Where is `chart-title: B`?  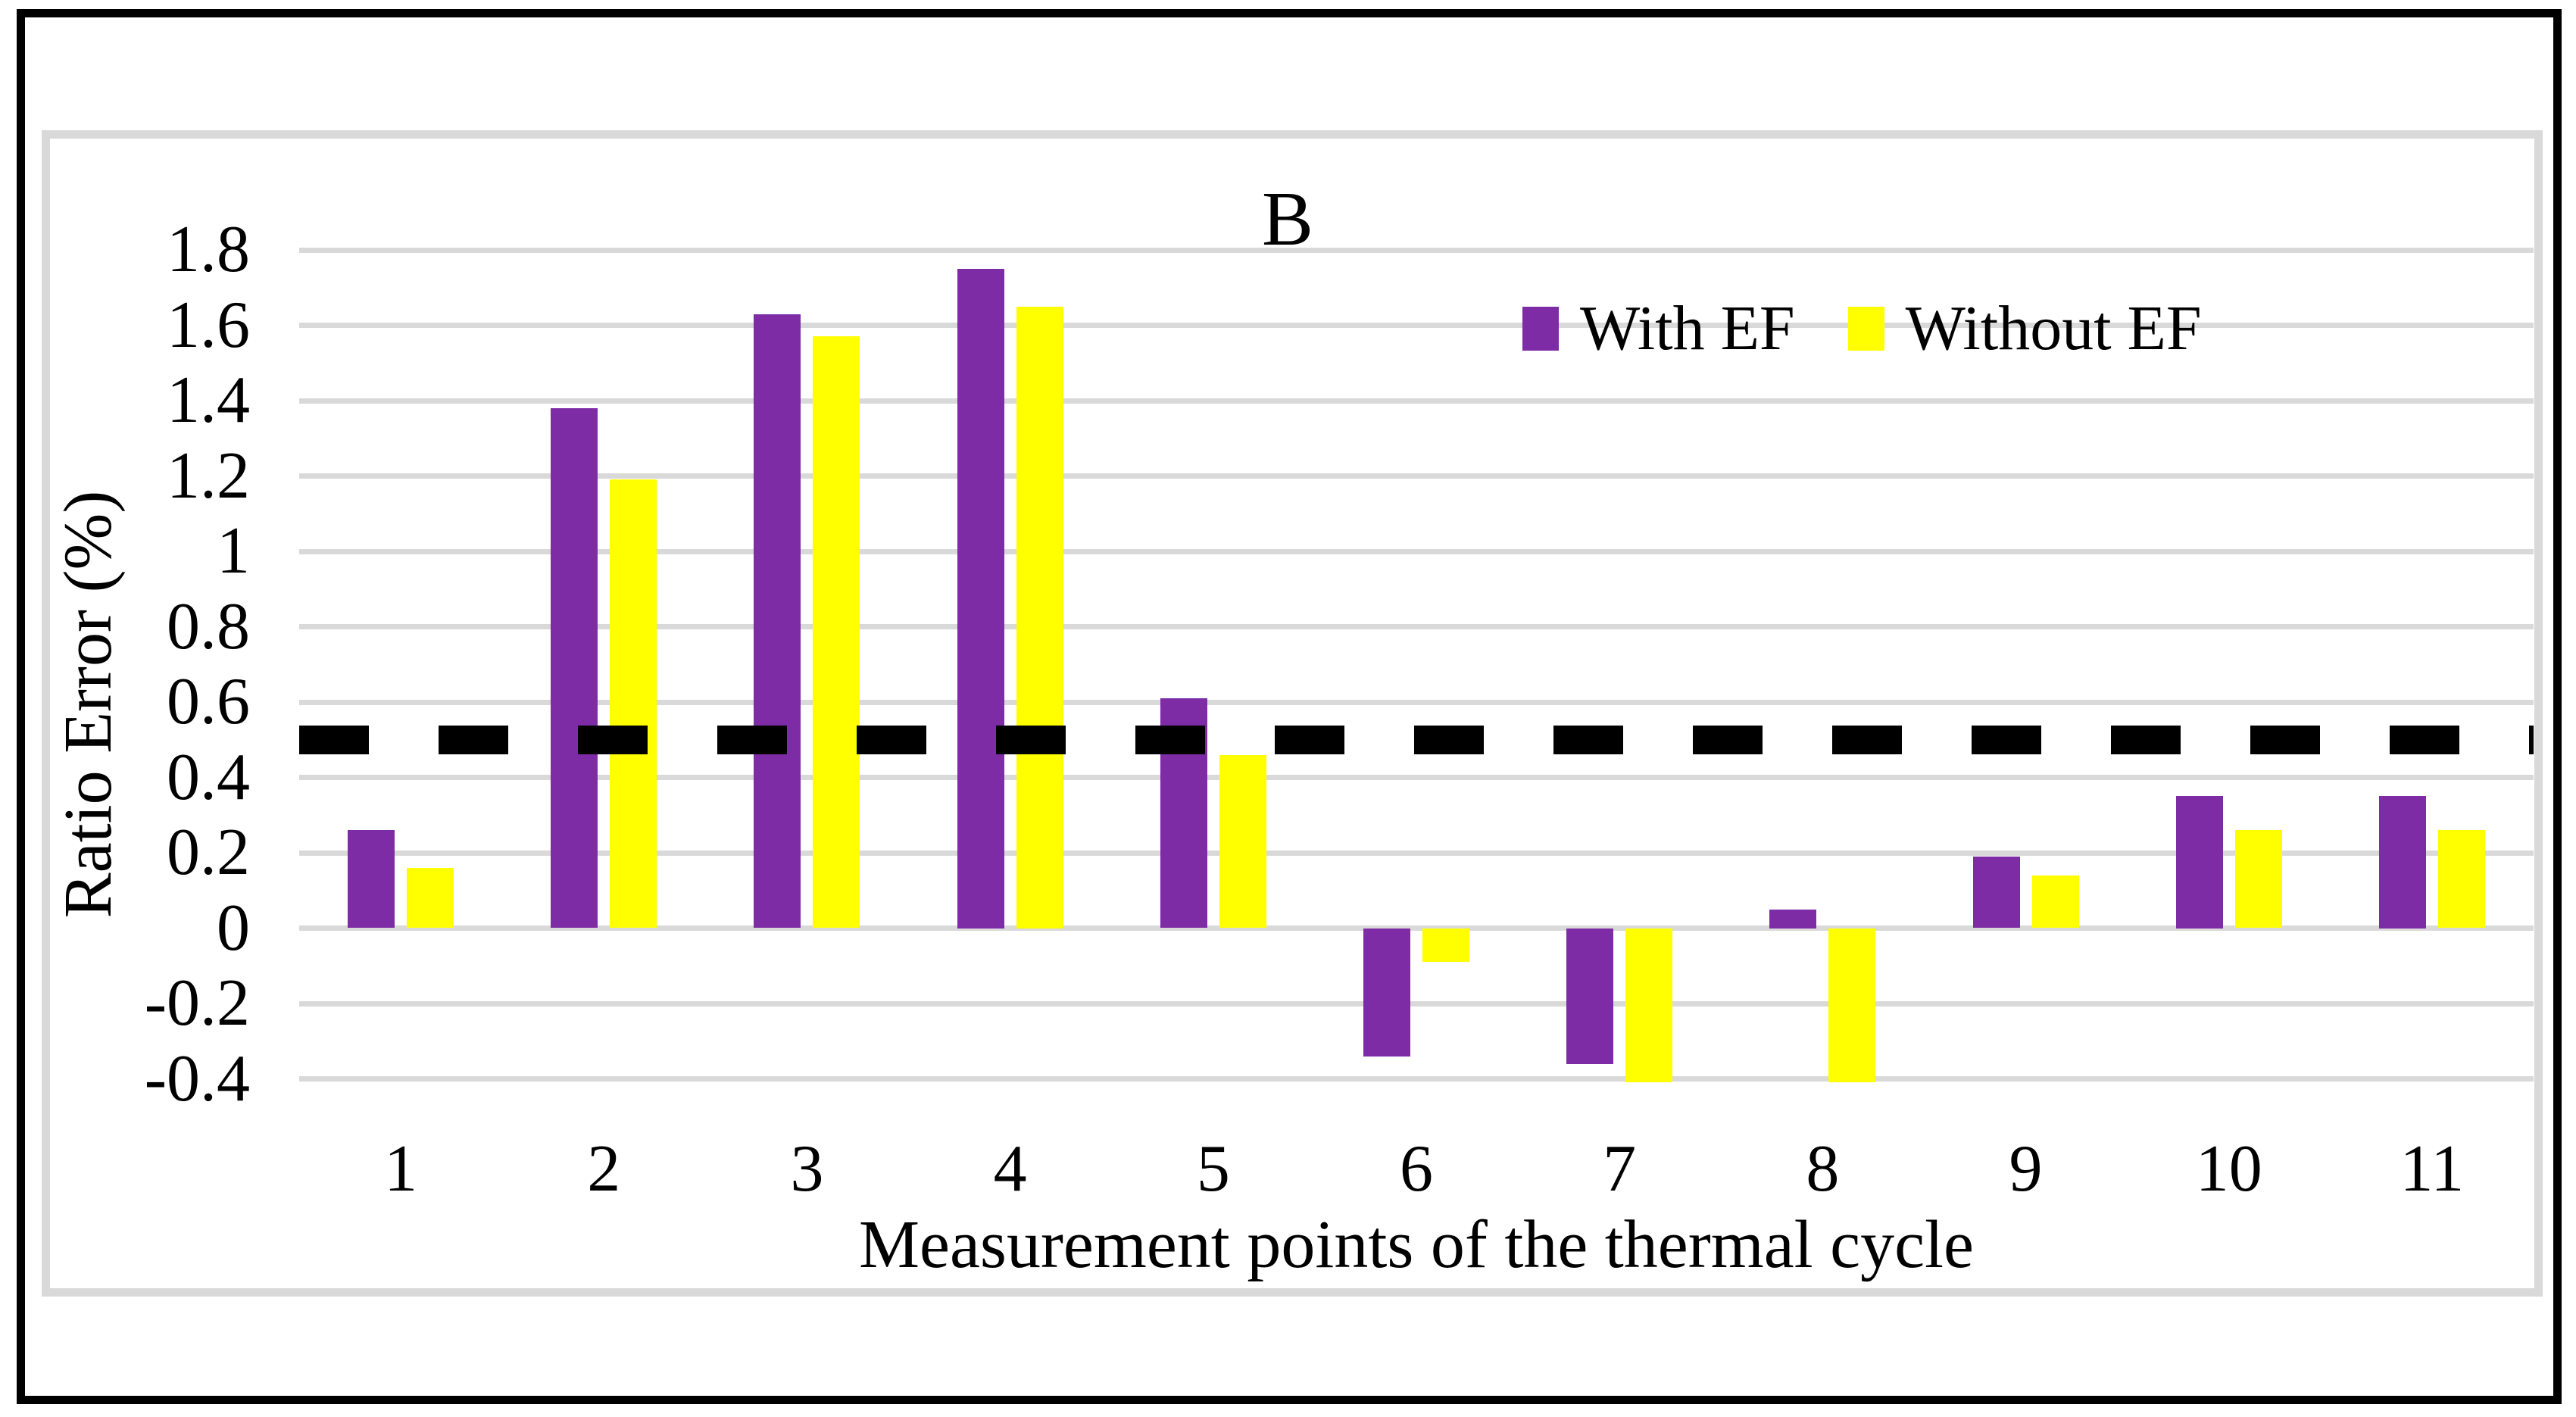 chart-title: B is located at coordinates (1288, 219).